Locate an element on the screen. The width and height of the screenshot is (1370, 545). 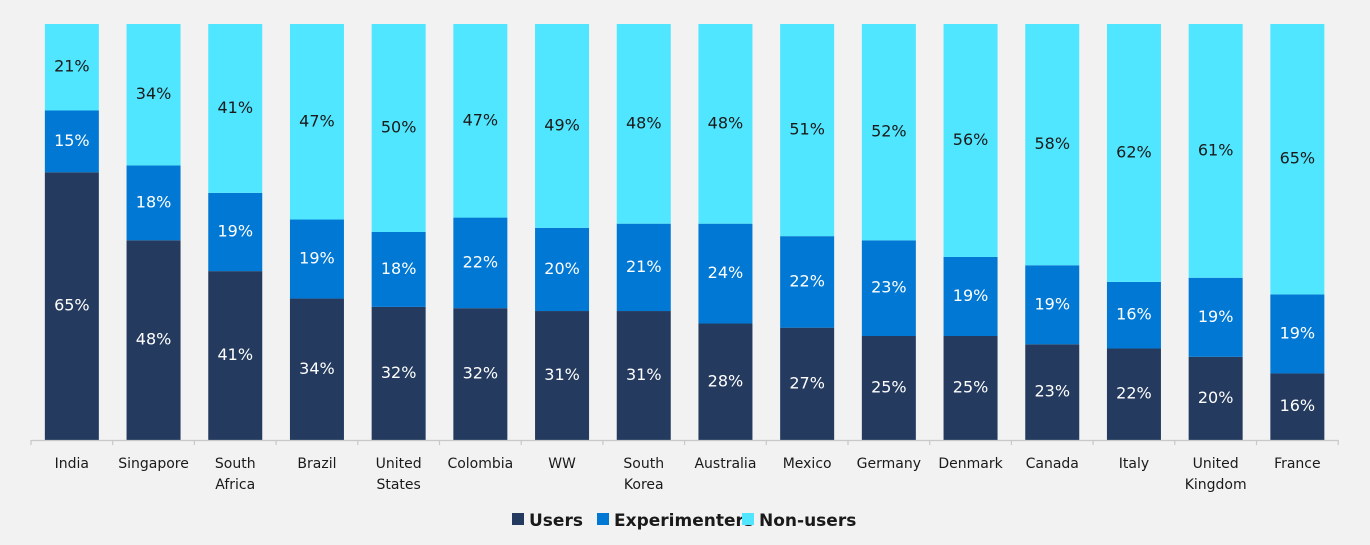
category-label: Mexico is located at coordinates (807, 464).